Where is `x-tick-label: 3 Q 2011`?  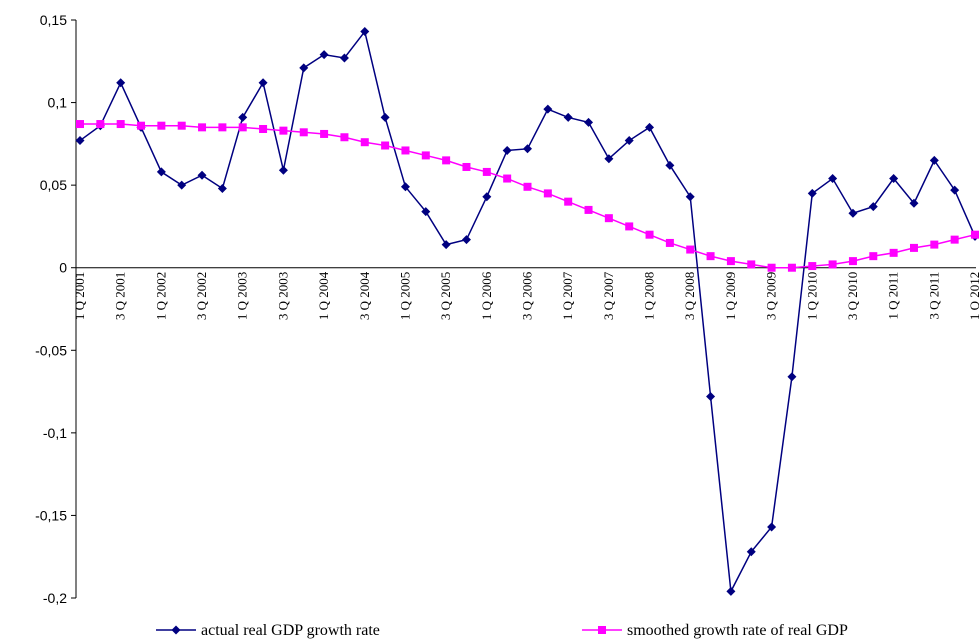
x-tick-label: 3 Q 2011 is located at coordinates (933, 296).